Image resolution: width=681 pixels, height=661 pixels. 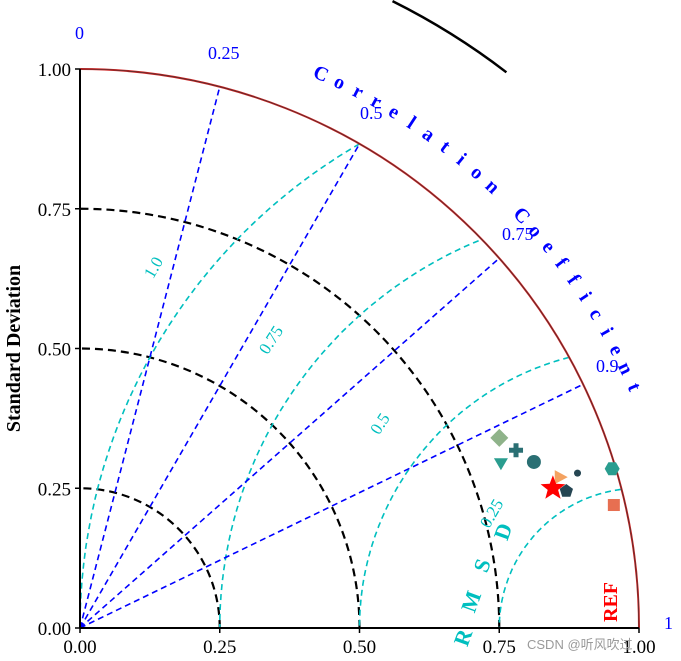 I want to click on data-point-cross, so click(x=516, y=450).